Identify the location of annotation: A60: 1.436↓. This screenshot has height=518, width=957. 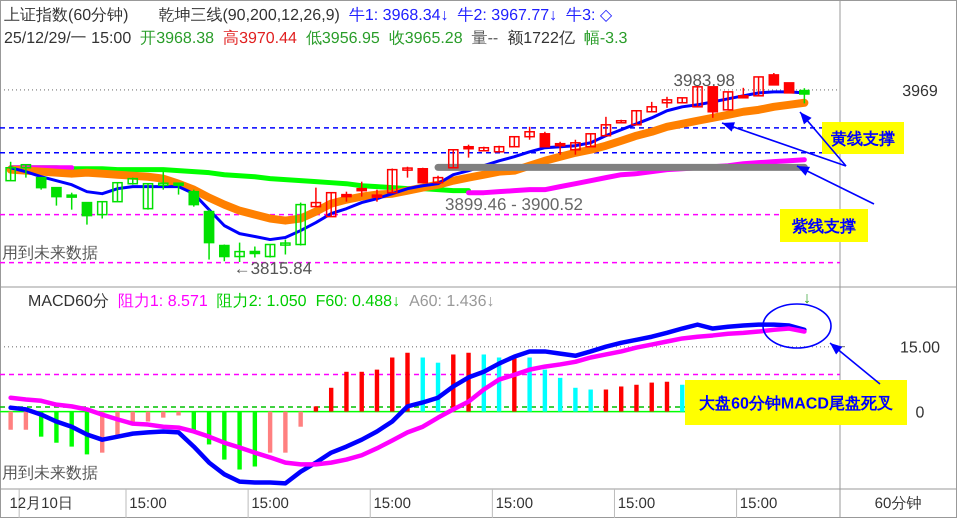
(451, 301).